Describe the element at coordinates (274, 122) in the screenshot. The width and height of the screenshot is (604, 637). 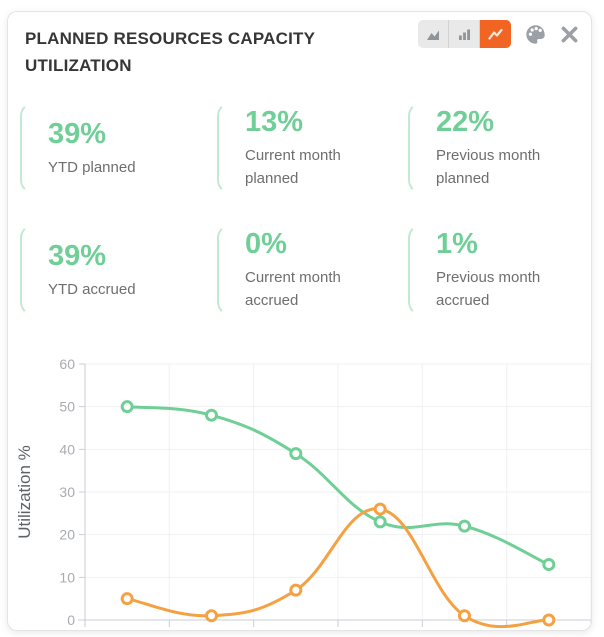
I see `stat-value: 13%` at that location.